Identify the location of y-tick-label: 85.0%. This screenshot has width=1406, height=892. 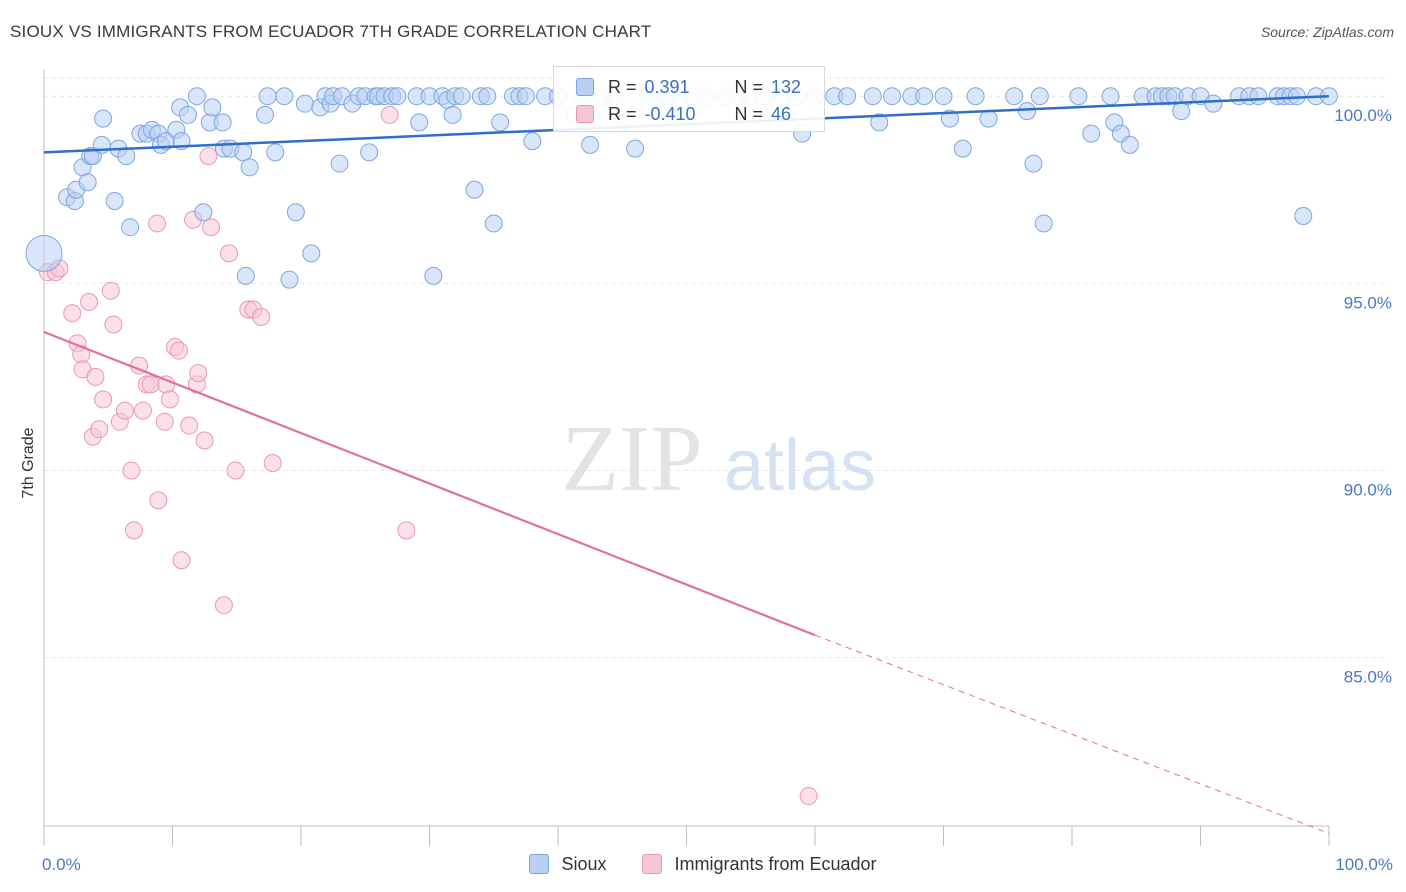
(1368, 677).